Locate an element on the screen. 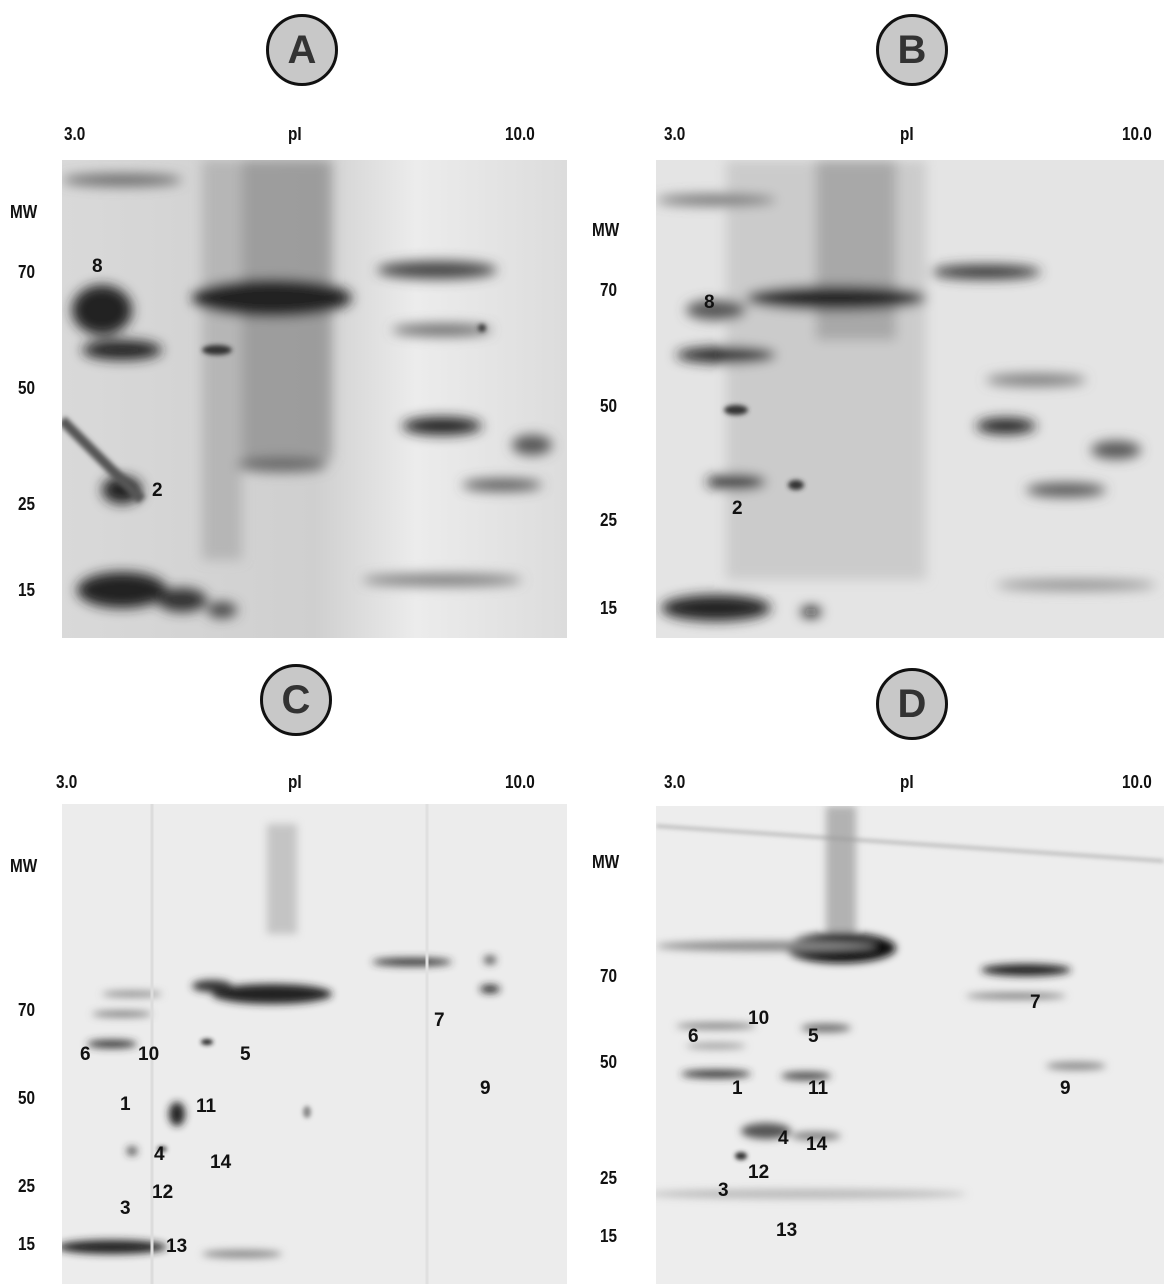 The height and width of the screenshot is (1284, 1176). panel-label-badge: C is located at coordinates (296, 700).